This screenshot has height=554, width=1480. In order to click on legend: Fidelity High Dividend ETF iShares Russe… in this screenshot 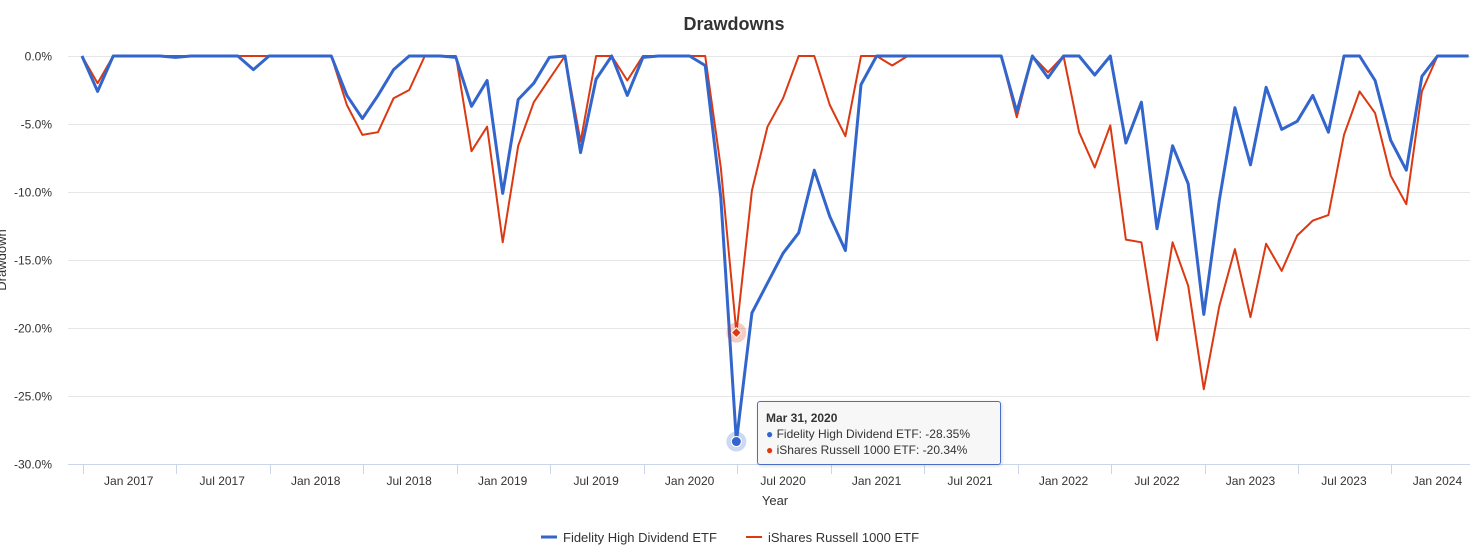, I will do `click(730, 537)`.